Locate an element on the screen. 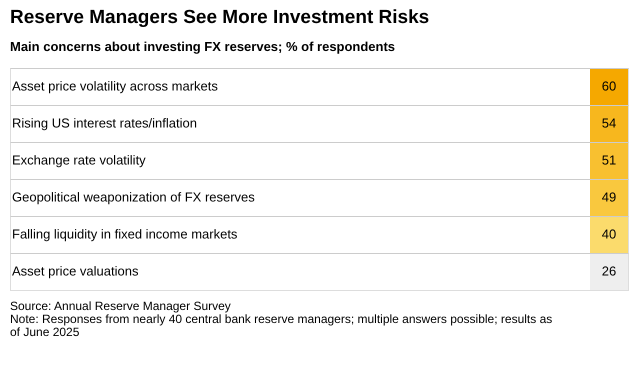 The width and height of the screenshot is (638, 382). text: Reserve Managers See More Investment Risks is located at coordinates (220, 17).